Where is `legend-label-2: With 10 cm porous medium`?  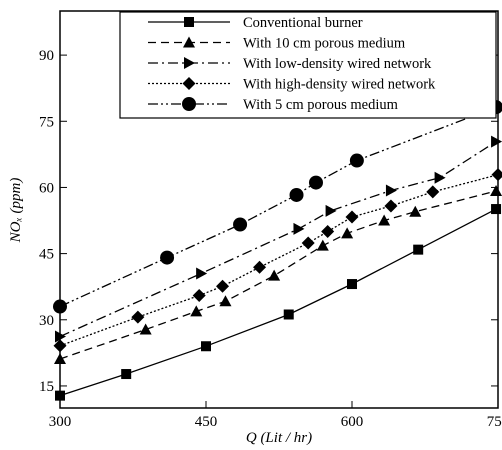 legend-label-2: With 10 cm porous medium is located at coordinates (324, 44).